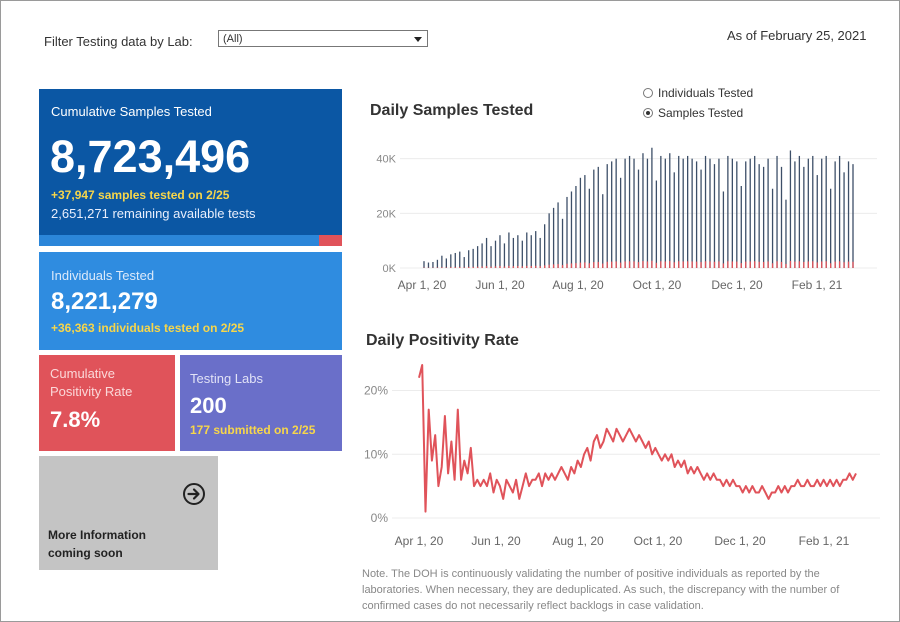 The image size is (900, 622). Describe the element at coordinates (386, 160) in the screenshot. I see `y-tick-label: 40K` at that location.